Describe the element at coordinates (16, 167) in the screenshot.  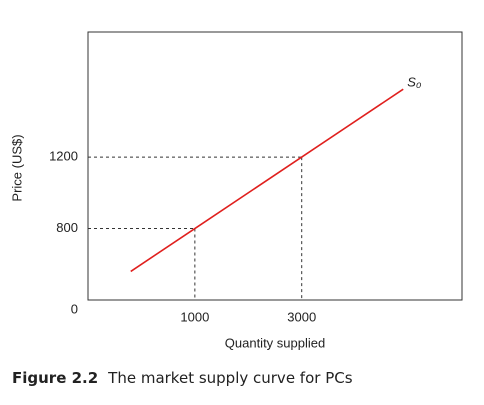
I see `y-axis-label: Price (US$)` at that location.